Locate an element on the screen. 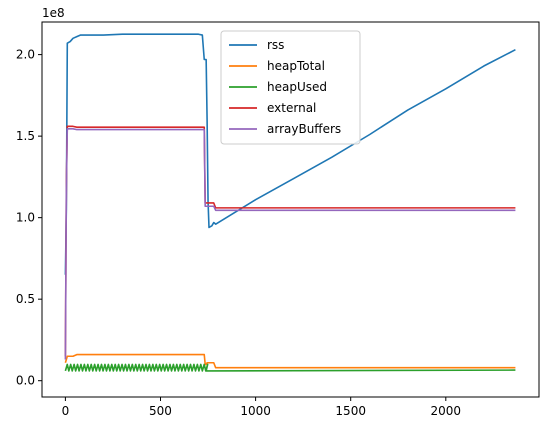 The height and width of the screenshot is (428, 547). y-offset-text: 1e8 is located at coordinates (53, 13).